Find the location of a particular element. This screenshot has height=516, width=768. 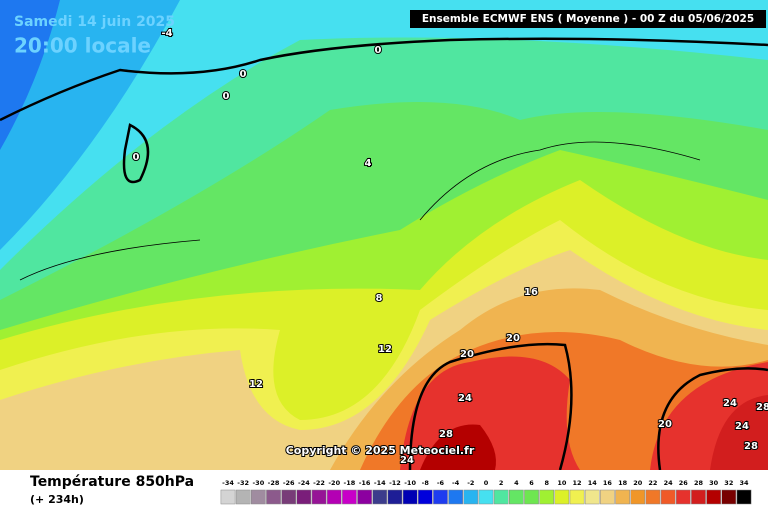

legend-label: -2 is located at coordinates (470, 483).